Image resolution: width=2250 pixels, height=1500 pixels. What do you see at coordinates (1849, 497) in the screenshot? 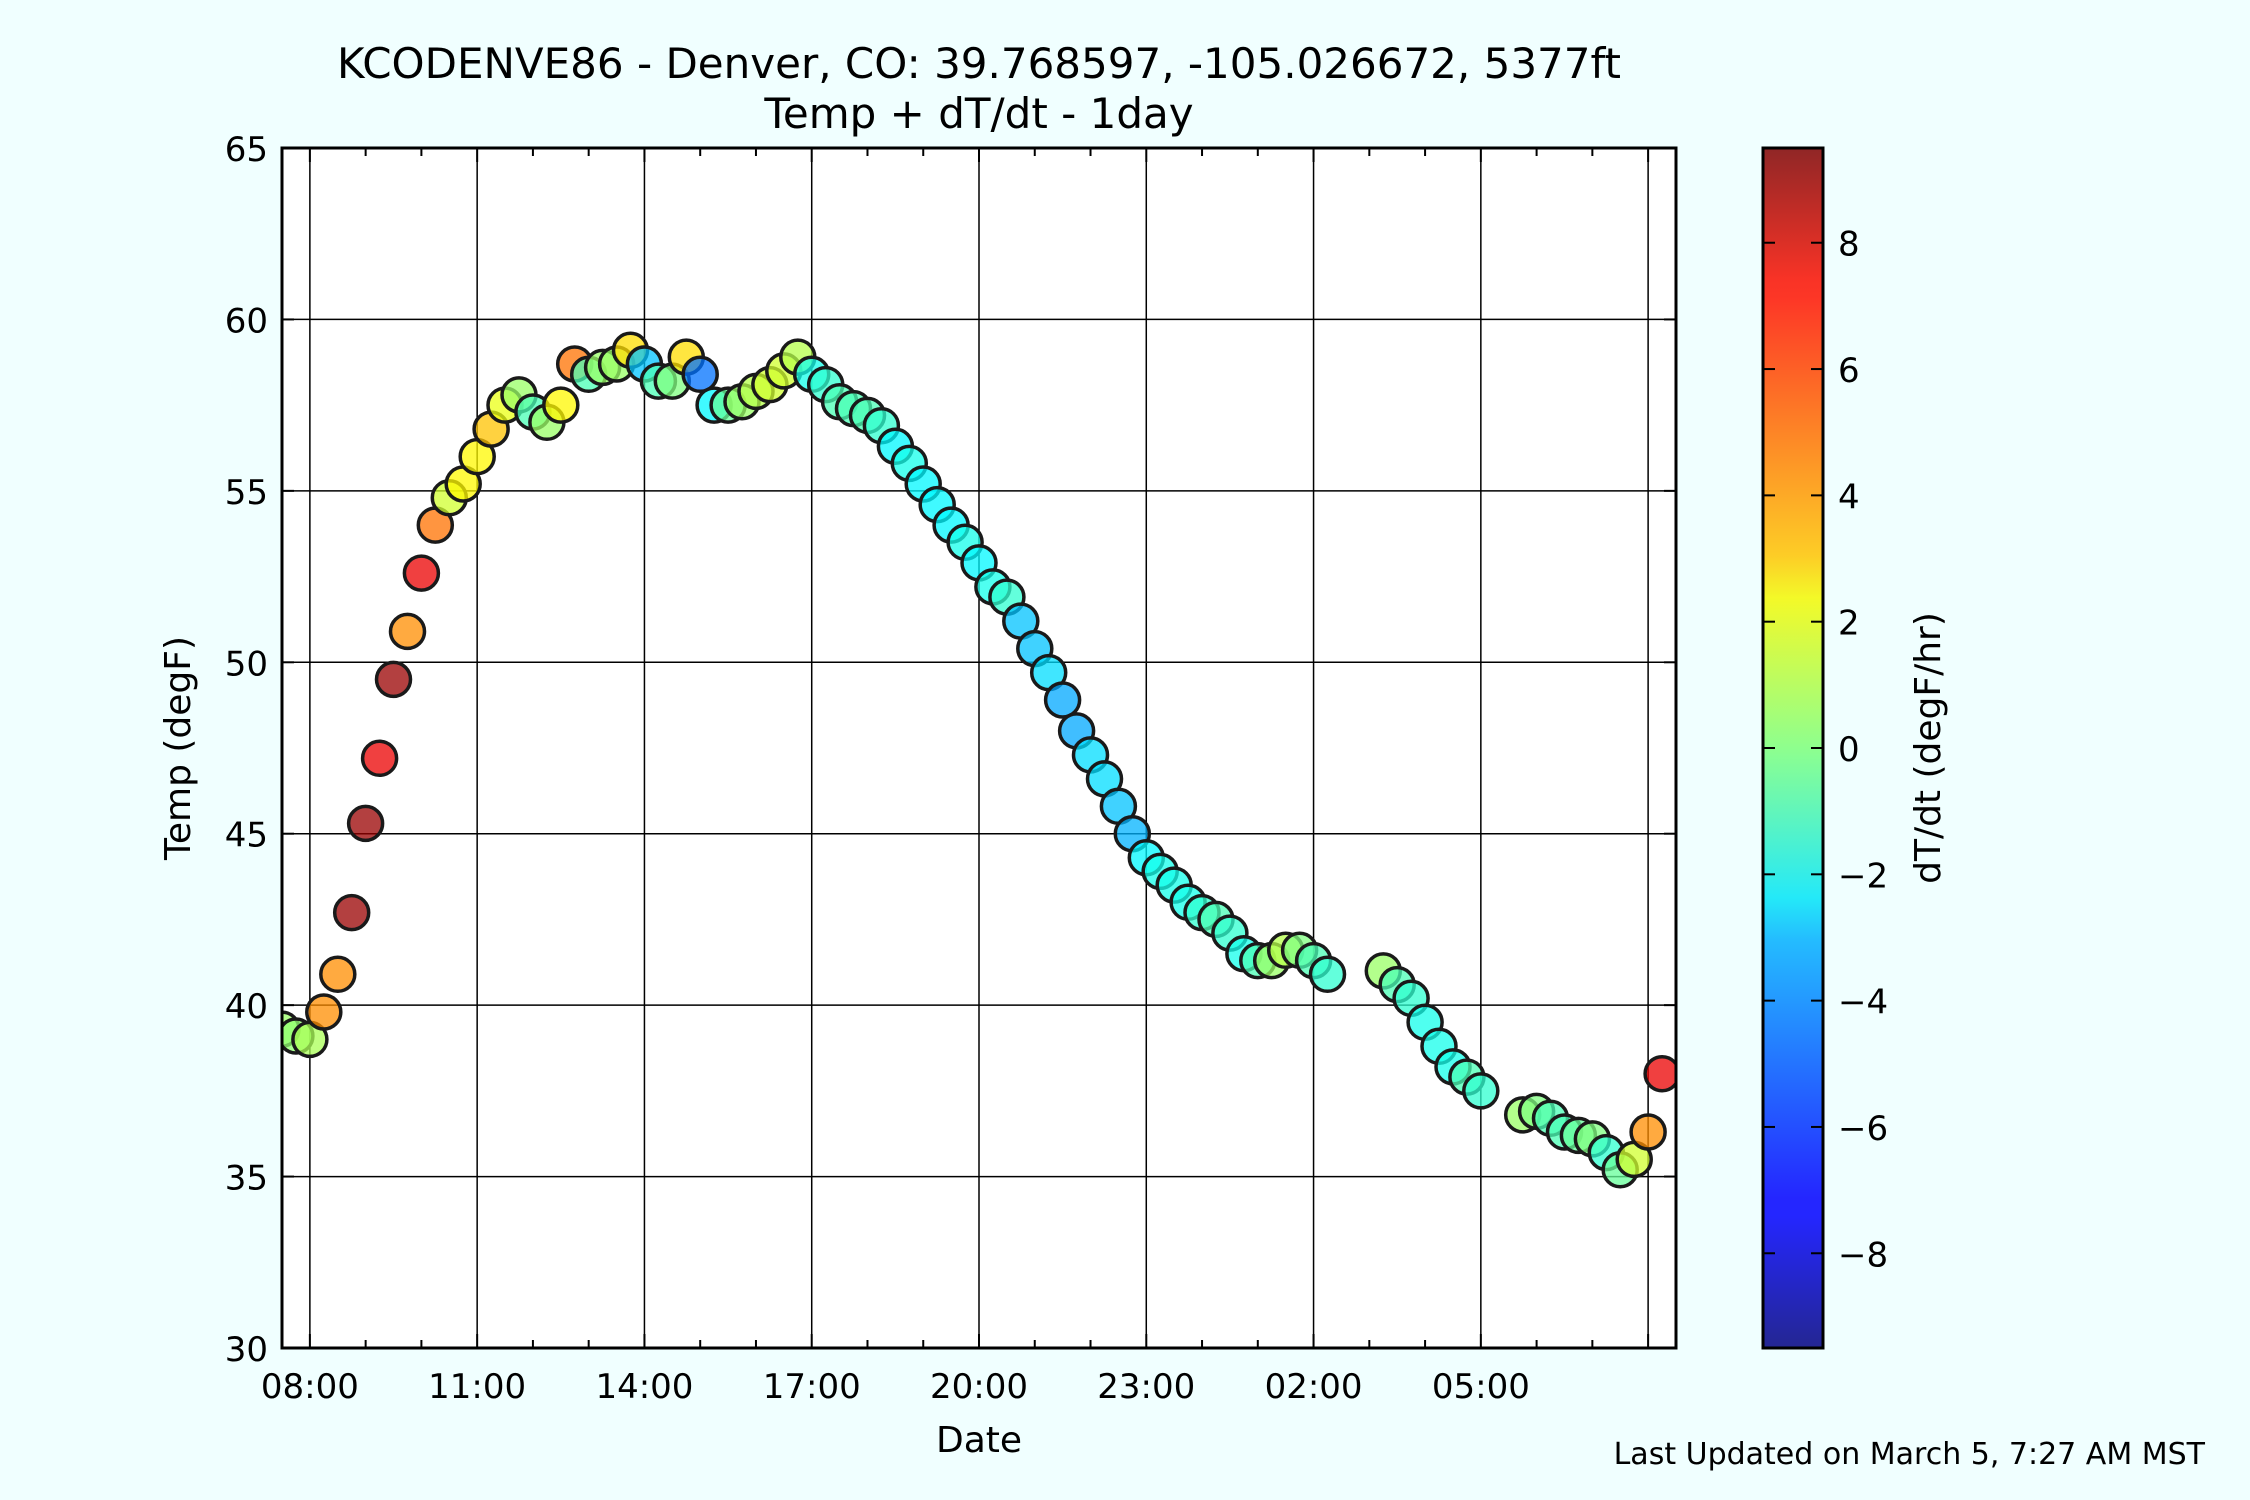
I see `colorbar-tick-label: 4` at bounding box center [1849, 497].